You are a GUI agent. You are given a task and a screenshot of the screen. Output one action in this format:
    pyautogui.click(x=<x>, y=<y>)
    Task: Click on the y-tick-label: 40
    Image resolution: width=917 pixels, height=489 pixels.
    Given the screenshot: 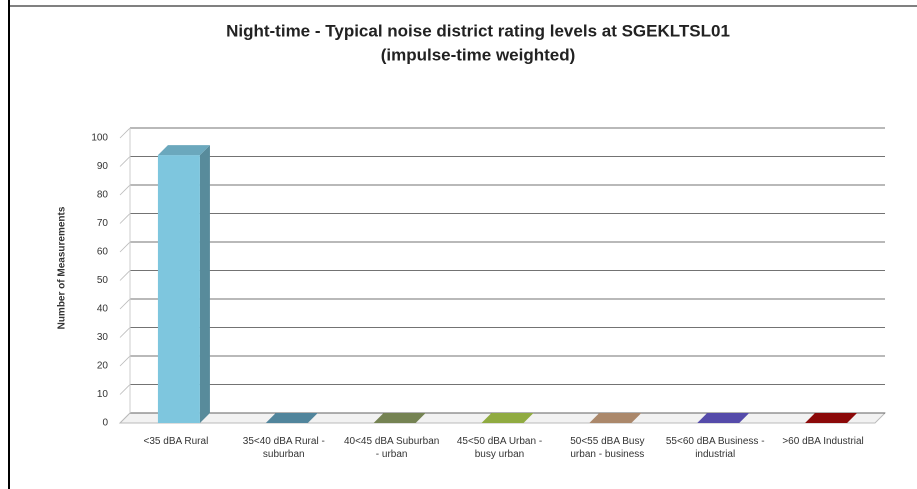 What is the action you would take?
    pyautogui.click(x=103, y=309)
    